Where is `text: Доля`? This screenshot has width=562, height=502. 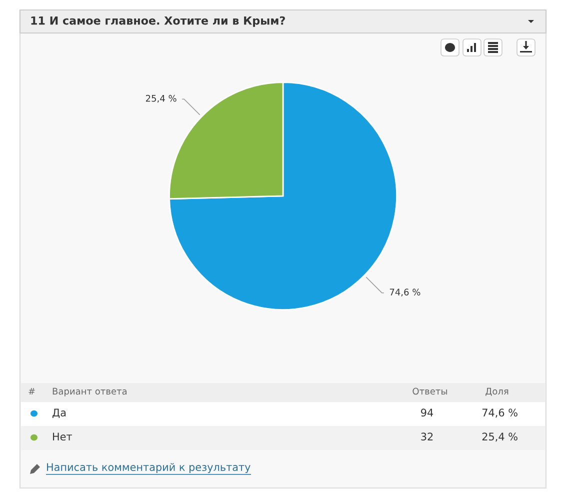
text: Доля is located at coordinates (497, 392).